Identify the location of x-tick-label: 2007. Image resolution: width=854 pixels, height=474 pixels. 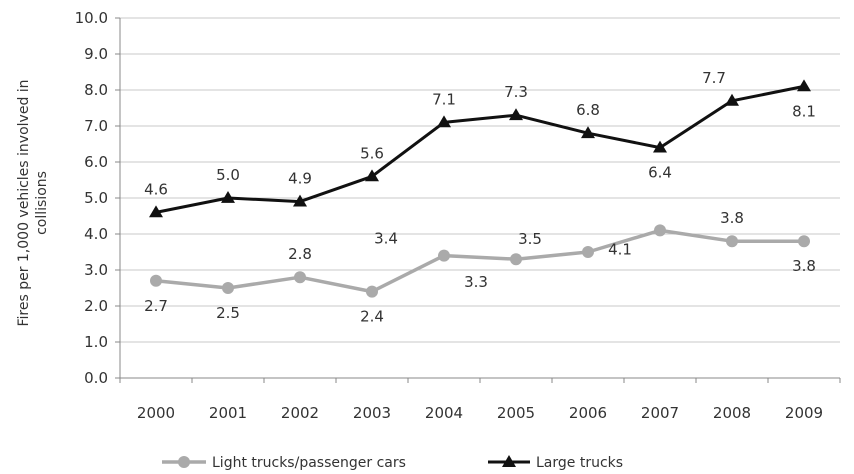
(660, 413).